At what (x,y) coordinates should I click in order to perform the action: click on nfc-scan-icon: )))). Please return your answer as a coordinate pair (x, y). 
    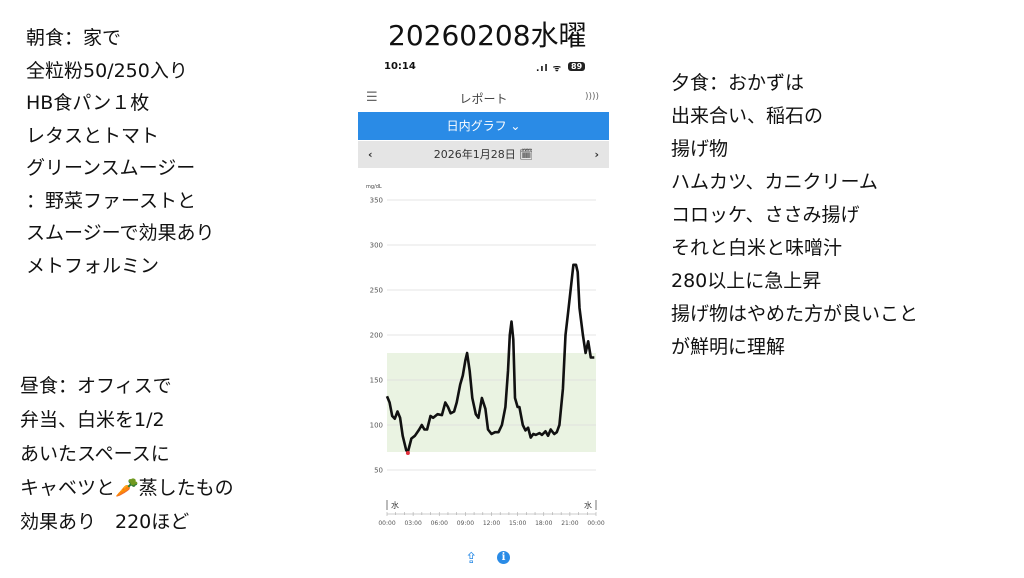
    Looking at the image, I should click on (592, 97).